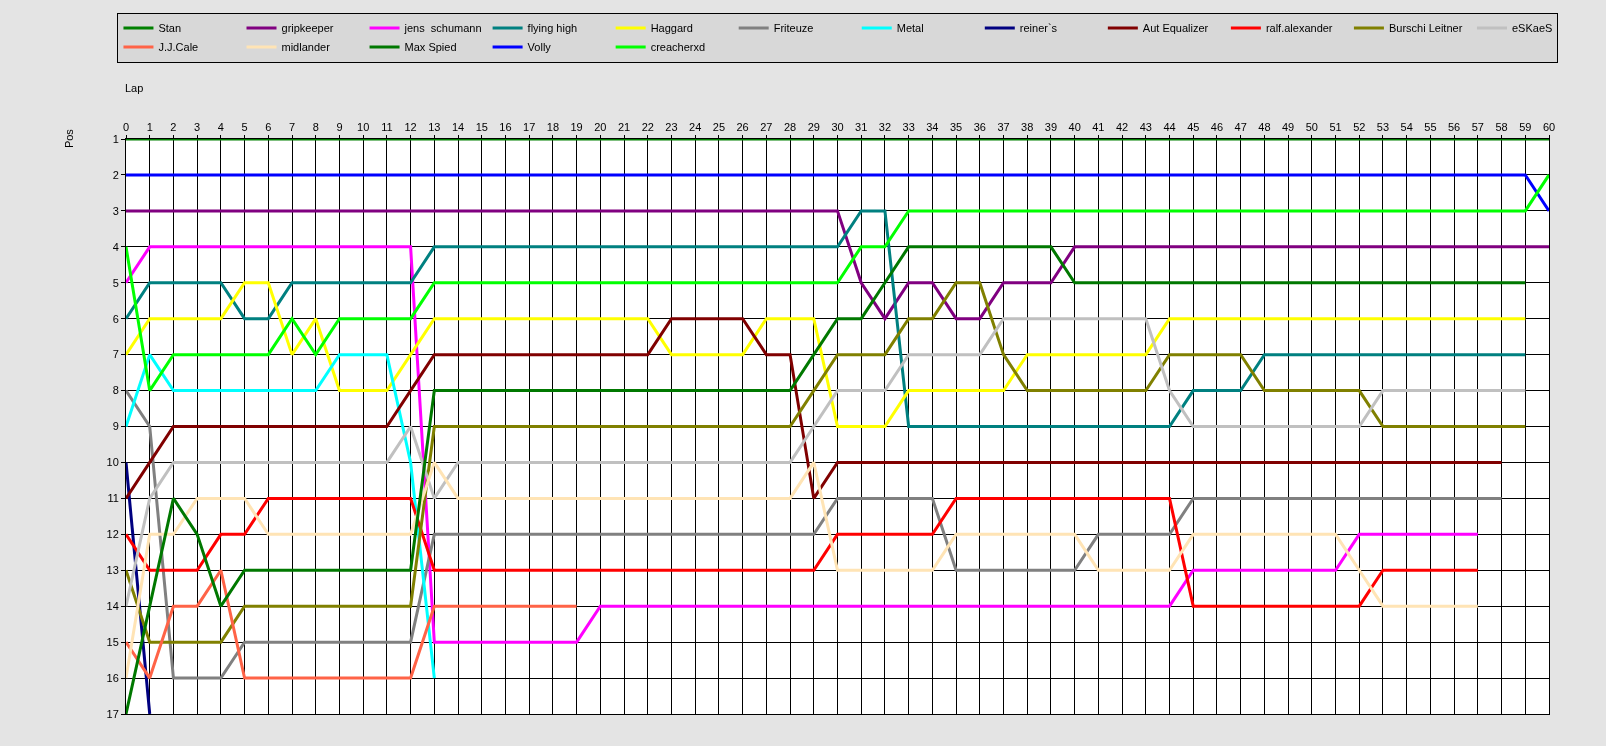 This screenshot has width=1606, height=746. Describe the element at coordinates (956, 126) in the screenshot. I see `x-tick-label: 35` at that location.